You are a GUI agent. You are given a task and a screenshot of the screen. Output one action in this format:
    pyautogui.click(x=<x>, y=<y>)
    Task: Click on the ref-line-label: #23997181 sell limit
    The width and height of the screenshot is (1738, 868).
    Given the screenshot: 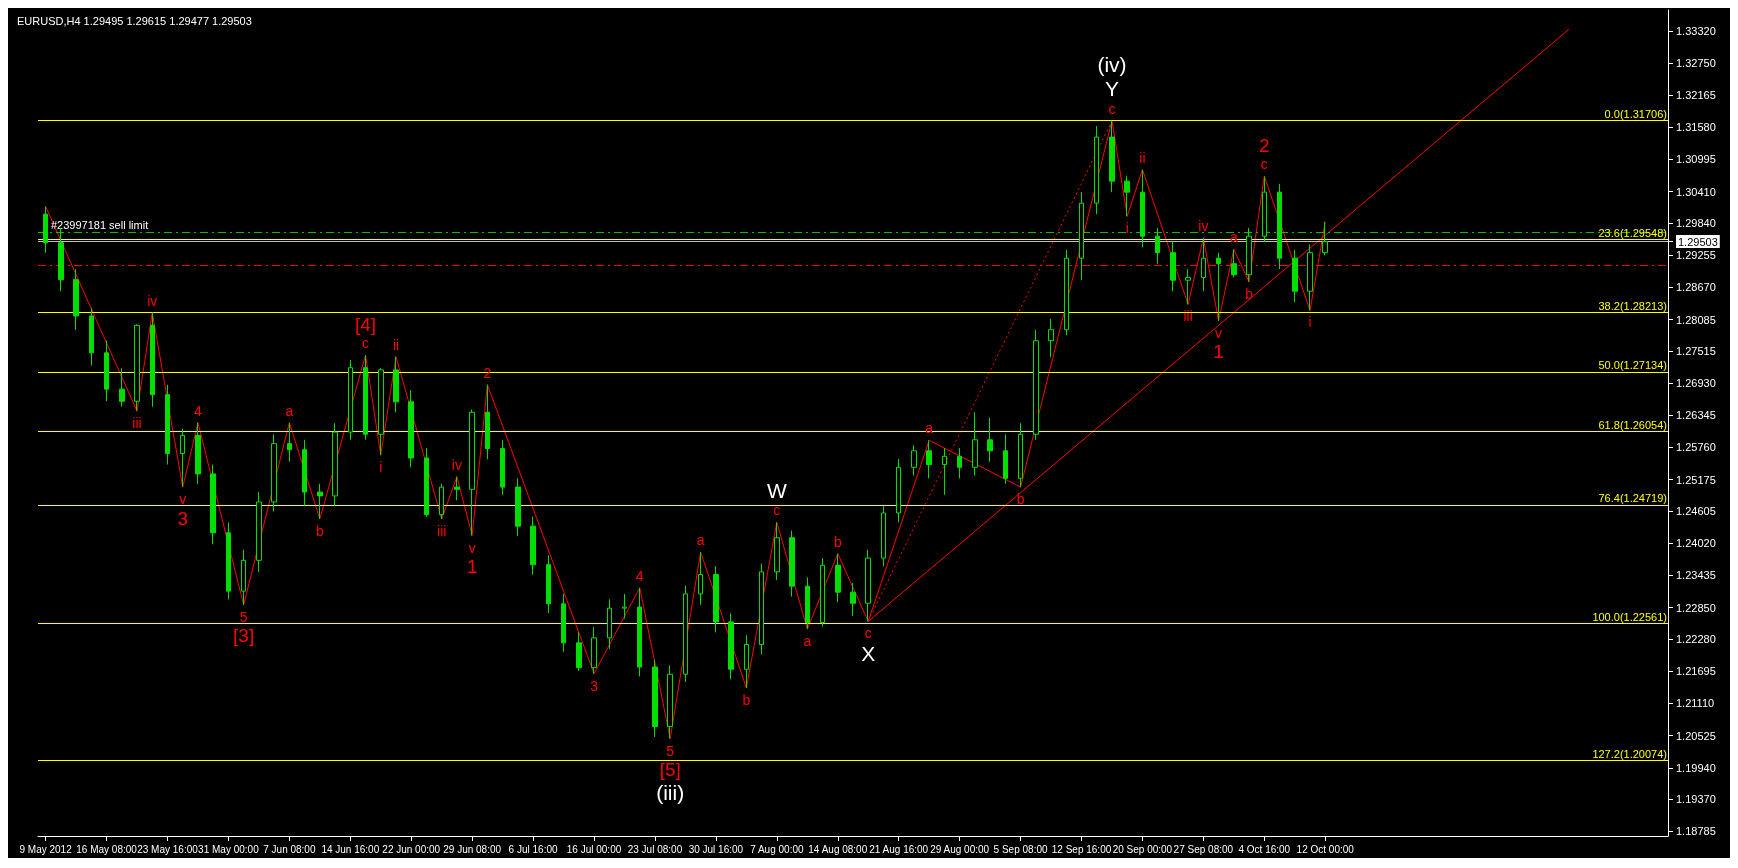 What is the action you would take?
    pyautogui.click(x=100, y=225)
    